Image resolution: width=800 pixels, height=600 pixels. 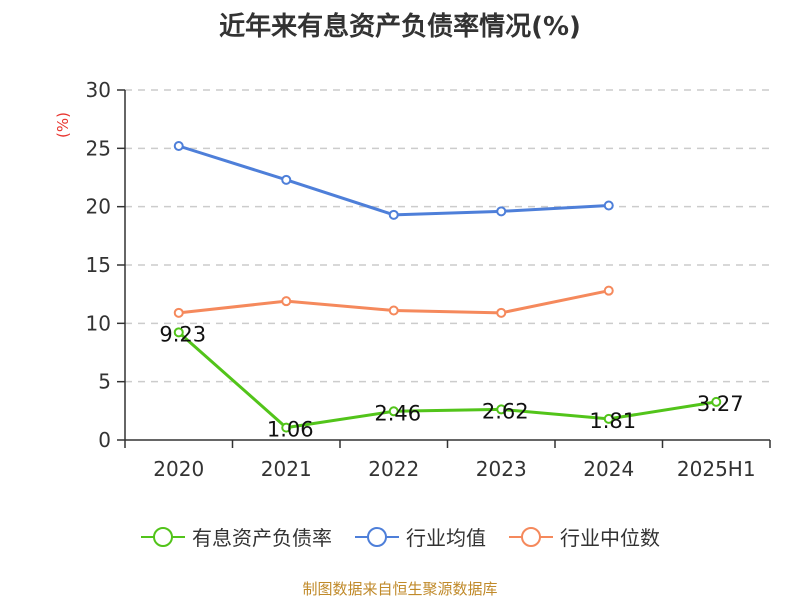 I want to click on legend-marker-debt-ratio, so click(x=163, y=536).